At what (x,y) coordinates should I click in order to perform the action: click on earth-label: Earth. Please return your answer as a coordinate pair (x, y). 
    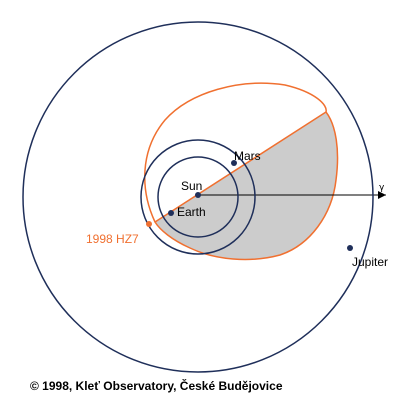
    Looking at the image, I should click on (191, 212).